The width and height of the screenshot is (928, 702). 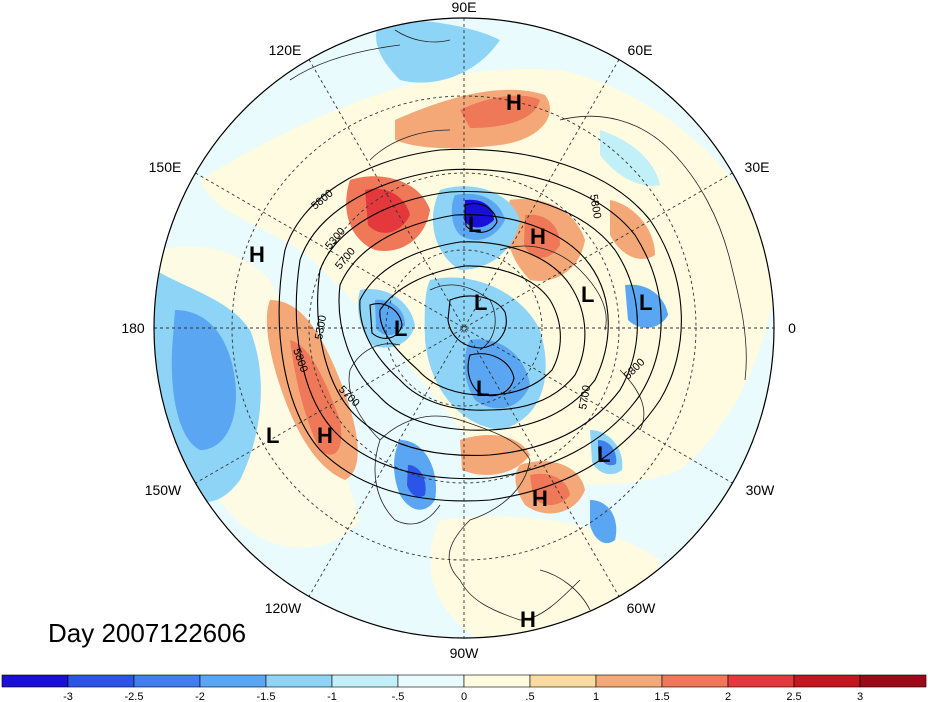 What do you see at coordinates (165, 167) in the screenshot?
I see `lon-label-150e: 150E` at bounding box center [165, 167].